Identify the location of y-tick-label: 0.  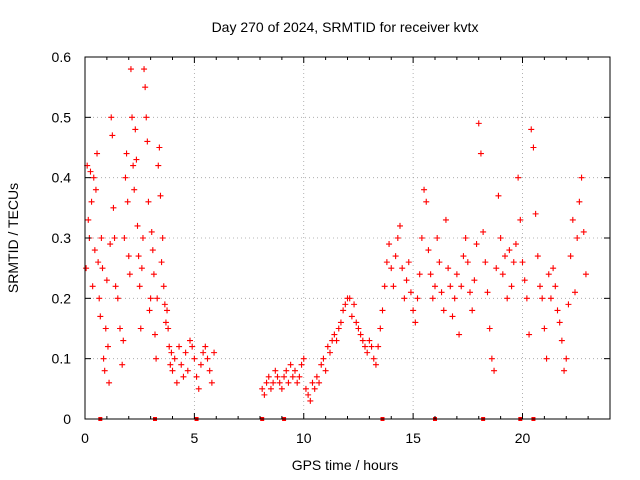
(67, 419).